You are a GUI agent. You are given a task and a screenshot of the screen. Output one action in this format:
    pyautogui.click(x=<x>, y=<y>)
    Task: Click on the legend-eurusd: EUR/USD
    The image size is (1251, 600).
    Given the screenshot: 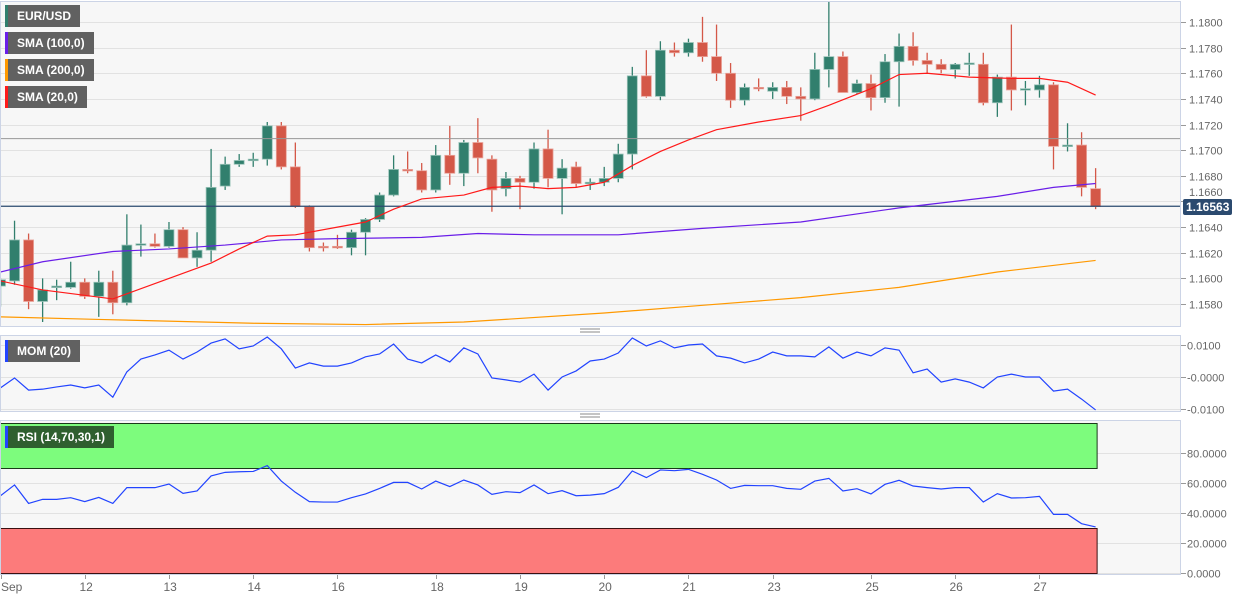 What is the action you would take?
    pyautogui.click(x=43, y=16)
    